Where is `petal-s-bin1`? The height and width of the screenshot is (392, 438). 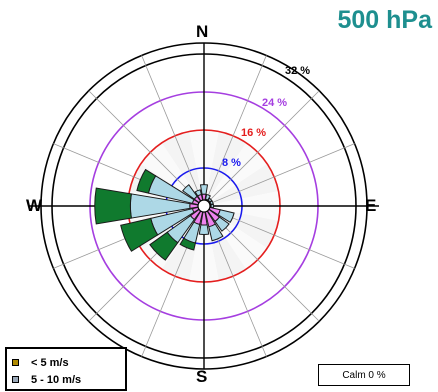
petal-s-bin1 is located at coordinates (204, 229).